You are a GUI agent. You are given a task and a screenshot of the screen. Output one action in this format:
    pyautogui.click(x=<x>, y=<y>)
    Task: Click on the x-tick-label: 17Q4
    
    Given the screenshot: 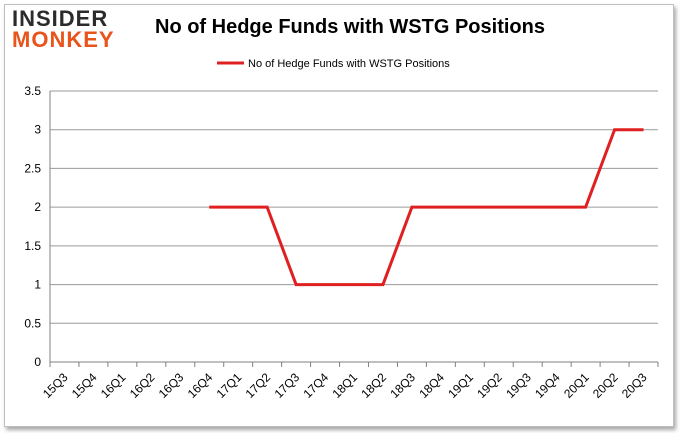 What is the action you would take?
    pyautogui.click(x=316, y=385)
    